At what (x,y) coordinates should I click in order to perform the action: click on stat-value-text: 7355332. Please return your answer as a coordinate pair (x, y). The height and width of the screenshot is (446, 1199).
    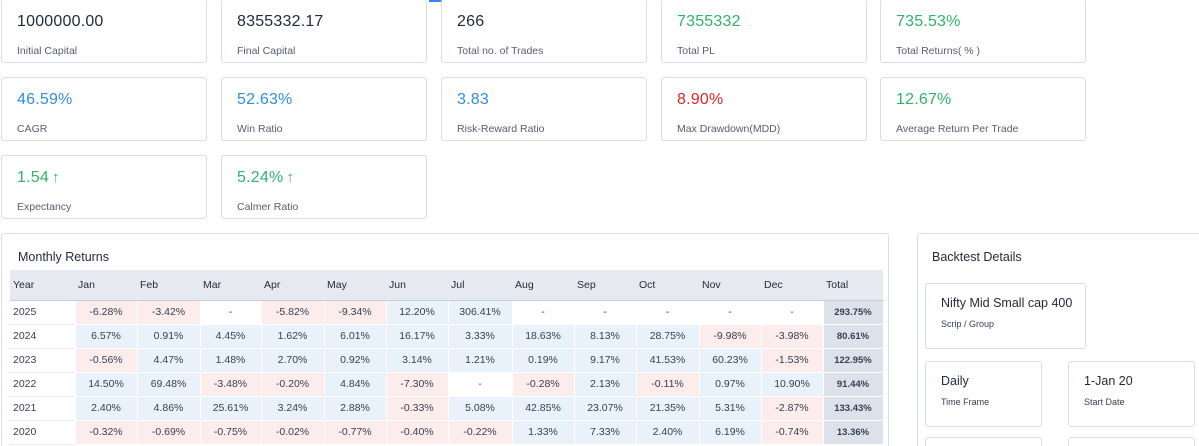
    Looking at the image, I should click on (709, 21).